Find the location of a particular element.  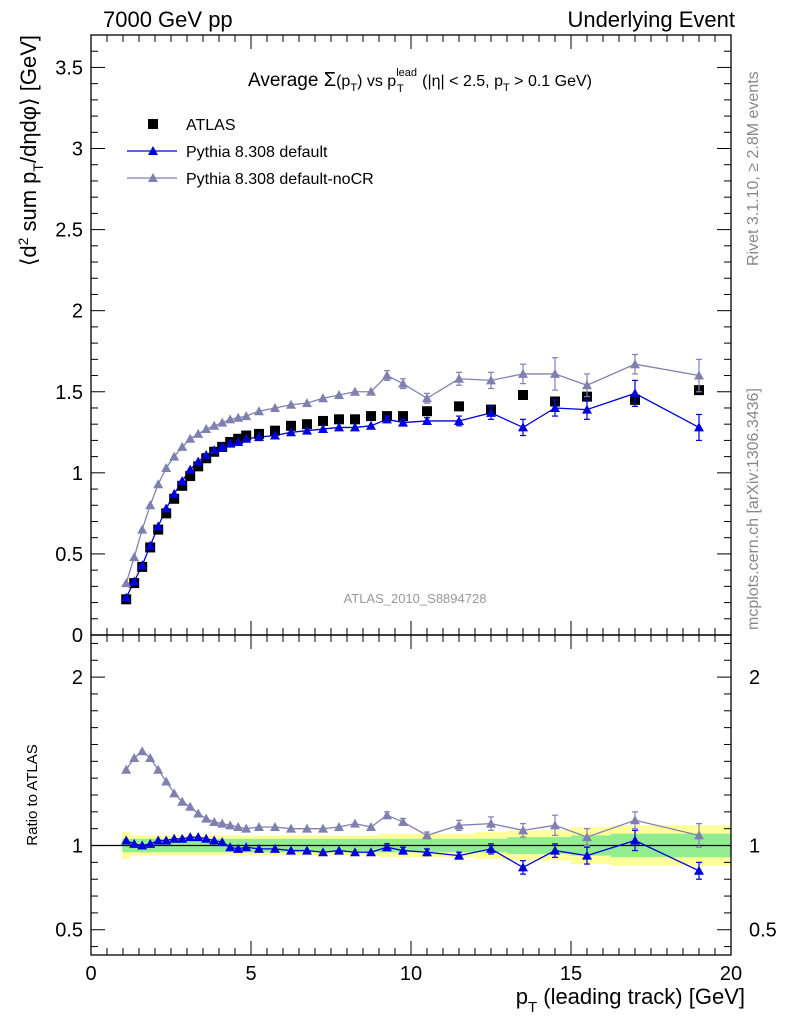

ytick-main-label-3.5: 3.5 is located at coordinates (69, 68).